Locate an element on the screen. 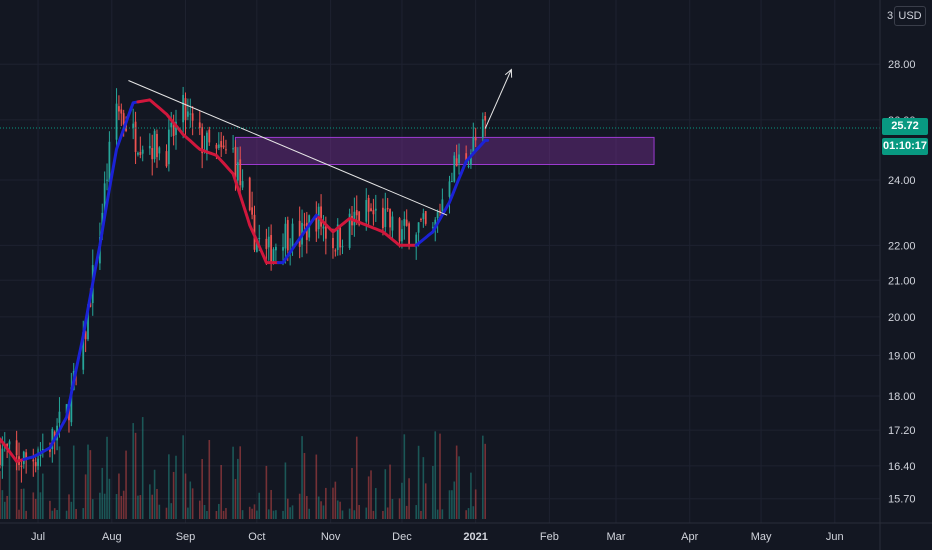  time-axis: Jul Aug Sep Oct Nov Dec 2021 Feb Mar Apr May Jun is located at coordinates (466, 532).